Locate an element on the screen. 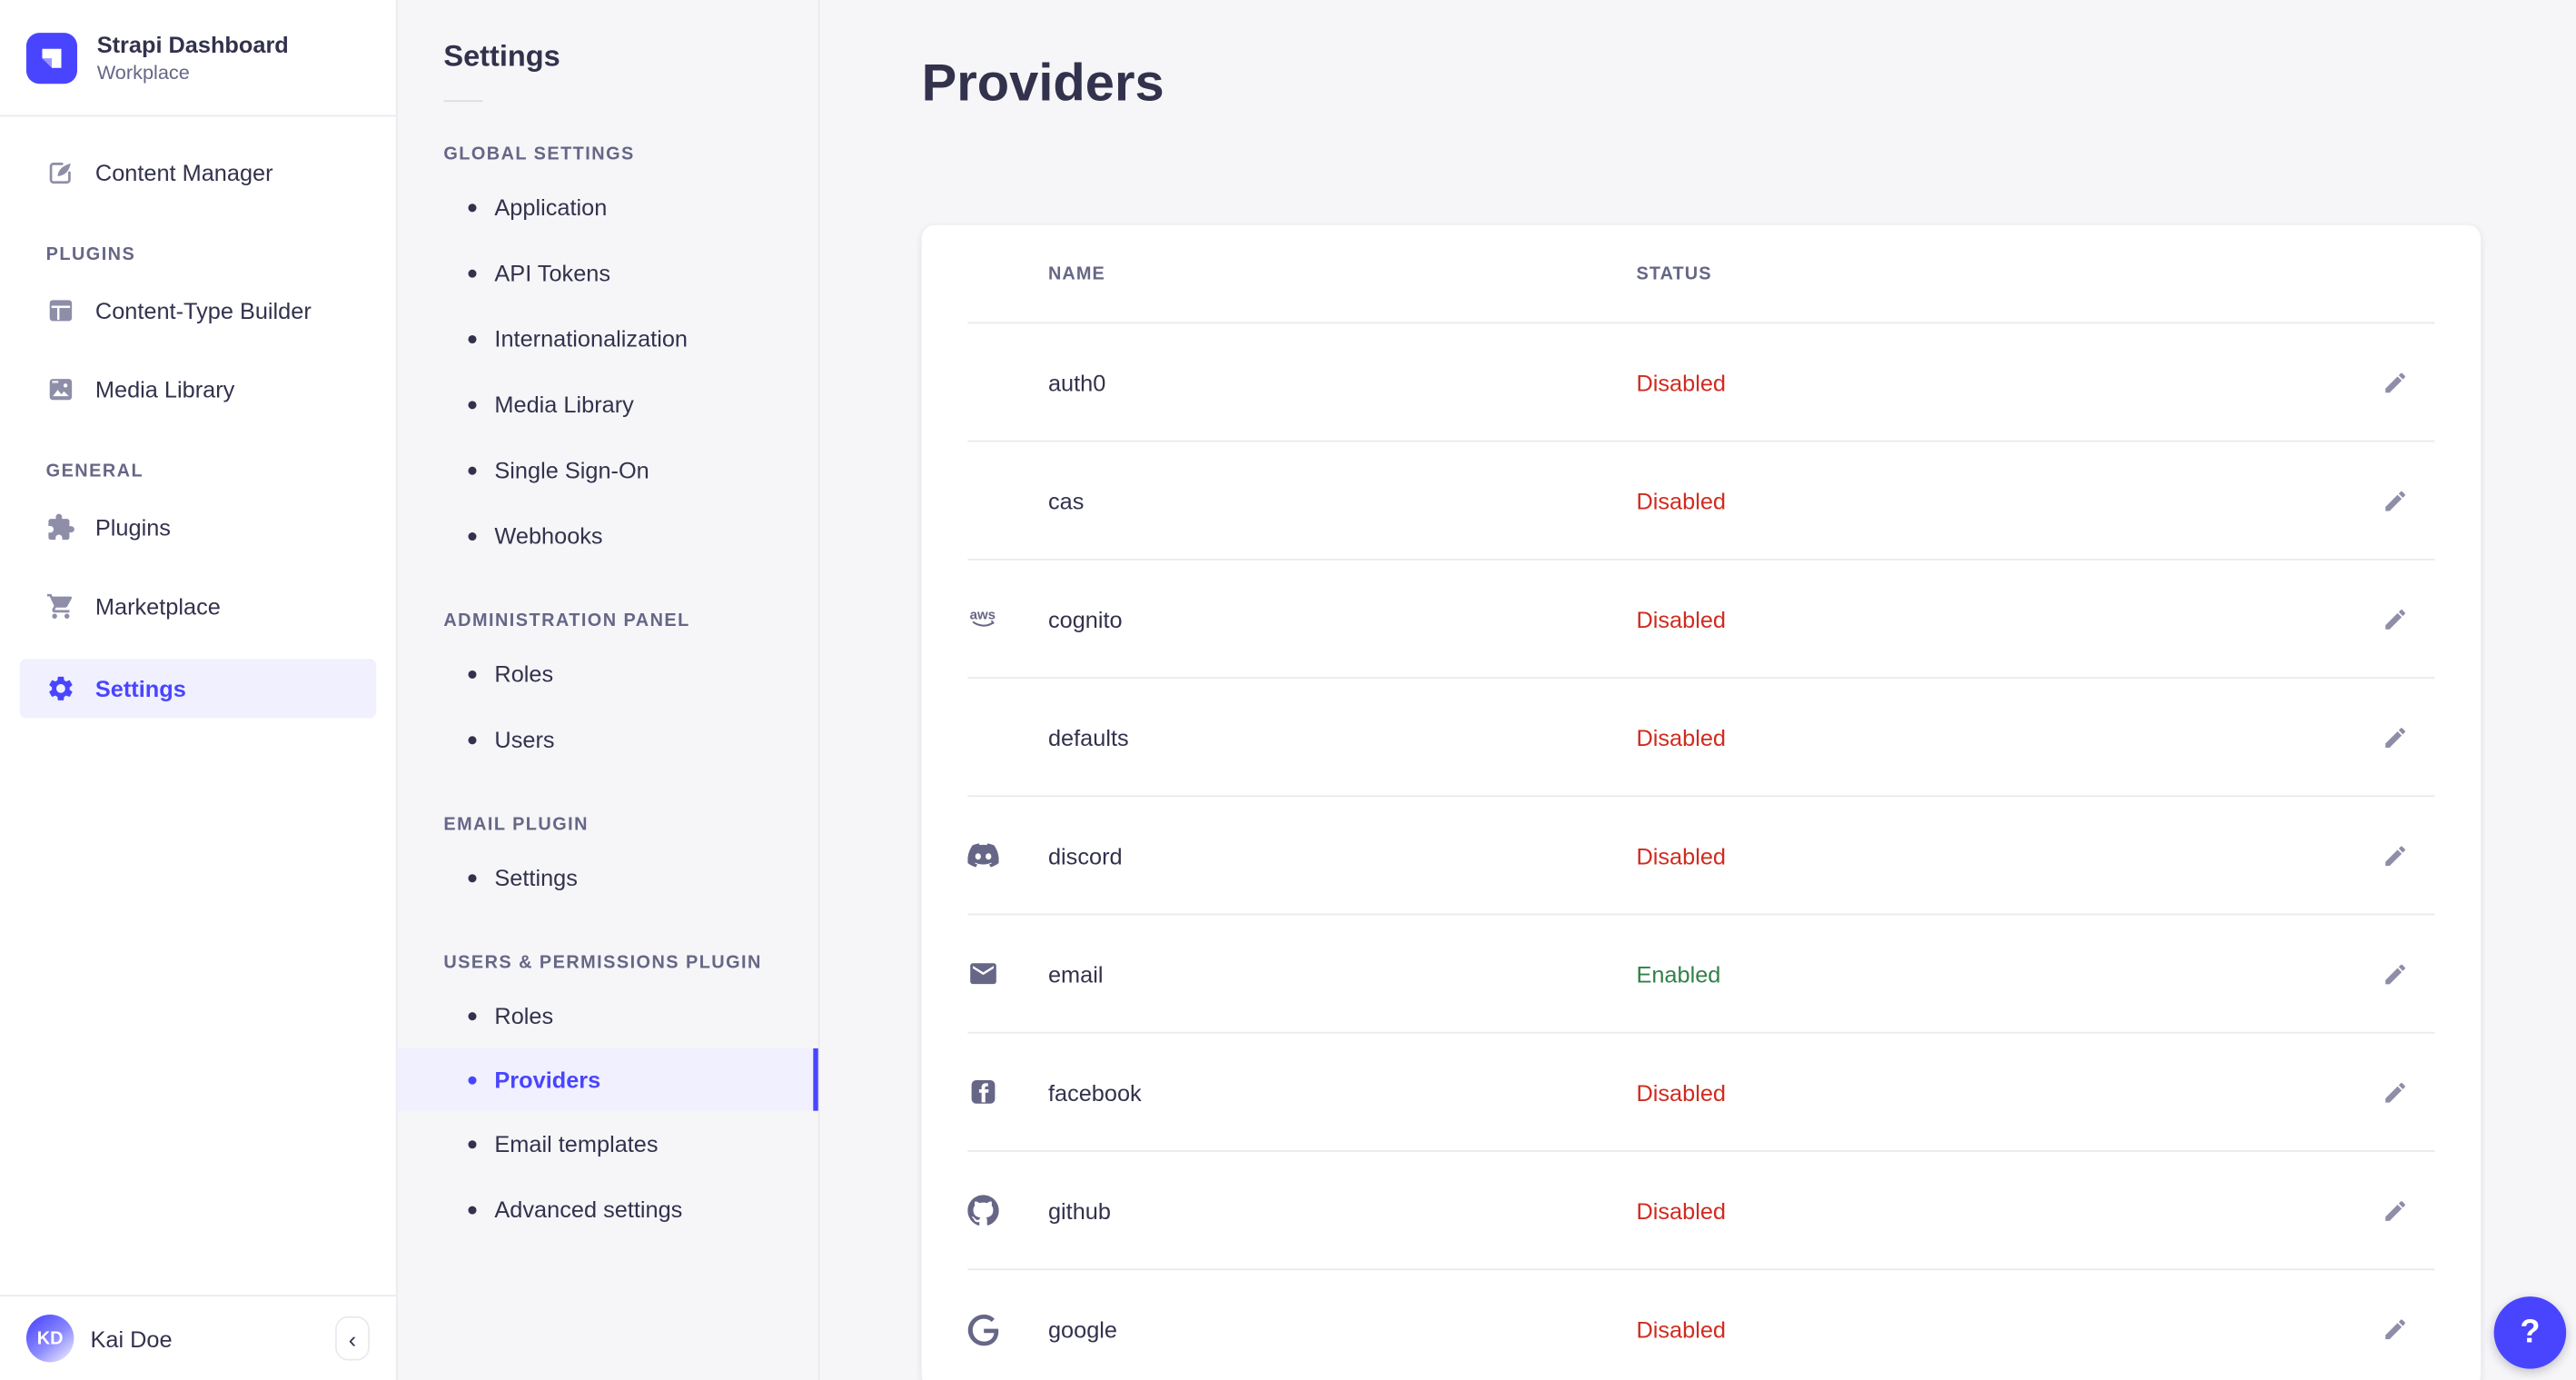  chevron-left-icon: ‹ is located at coordinates (352, 1338).